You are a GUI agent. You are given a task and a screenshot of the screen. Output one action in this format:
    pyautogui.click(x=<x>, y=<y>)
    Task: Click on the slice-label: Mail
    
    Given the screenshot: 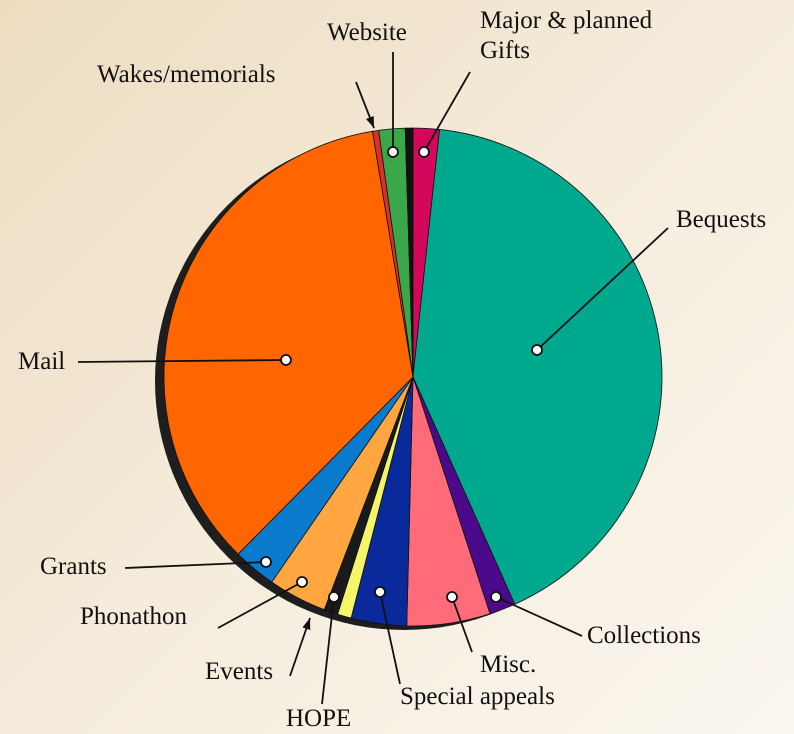 What is the action you would take?
    pyautogui.click(x=42, y=361)
    